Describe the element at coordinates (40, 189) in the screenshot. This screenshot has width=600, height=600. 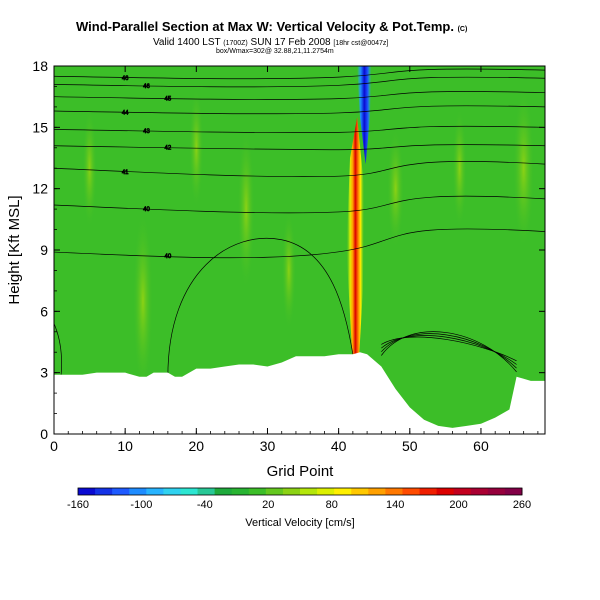
I see `y-tick-label: 12` at that location.